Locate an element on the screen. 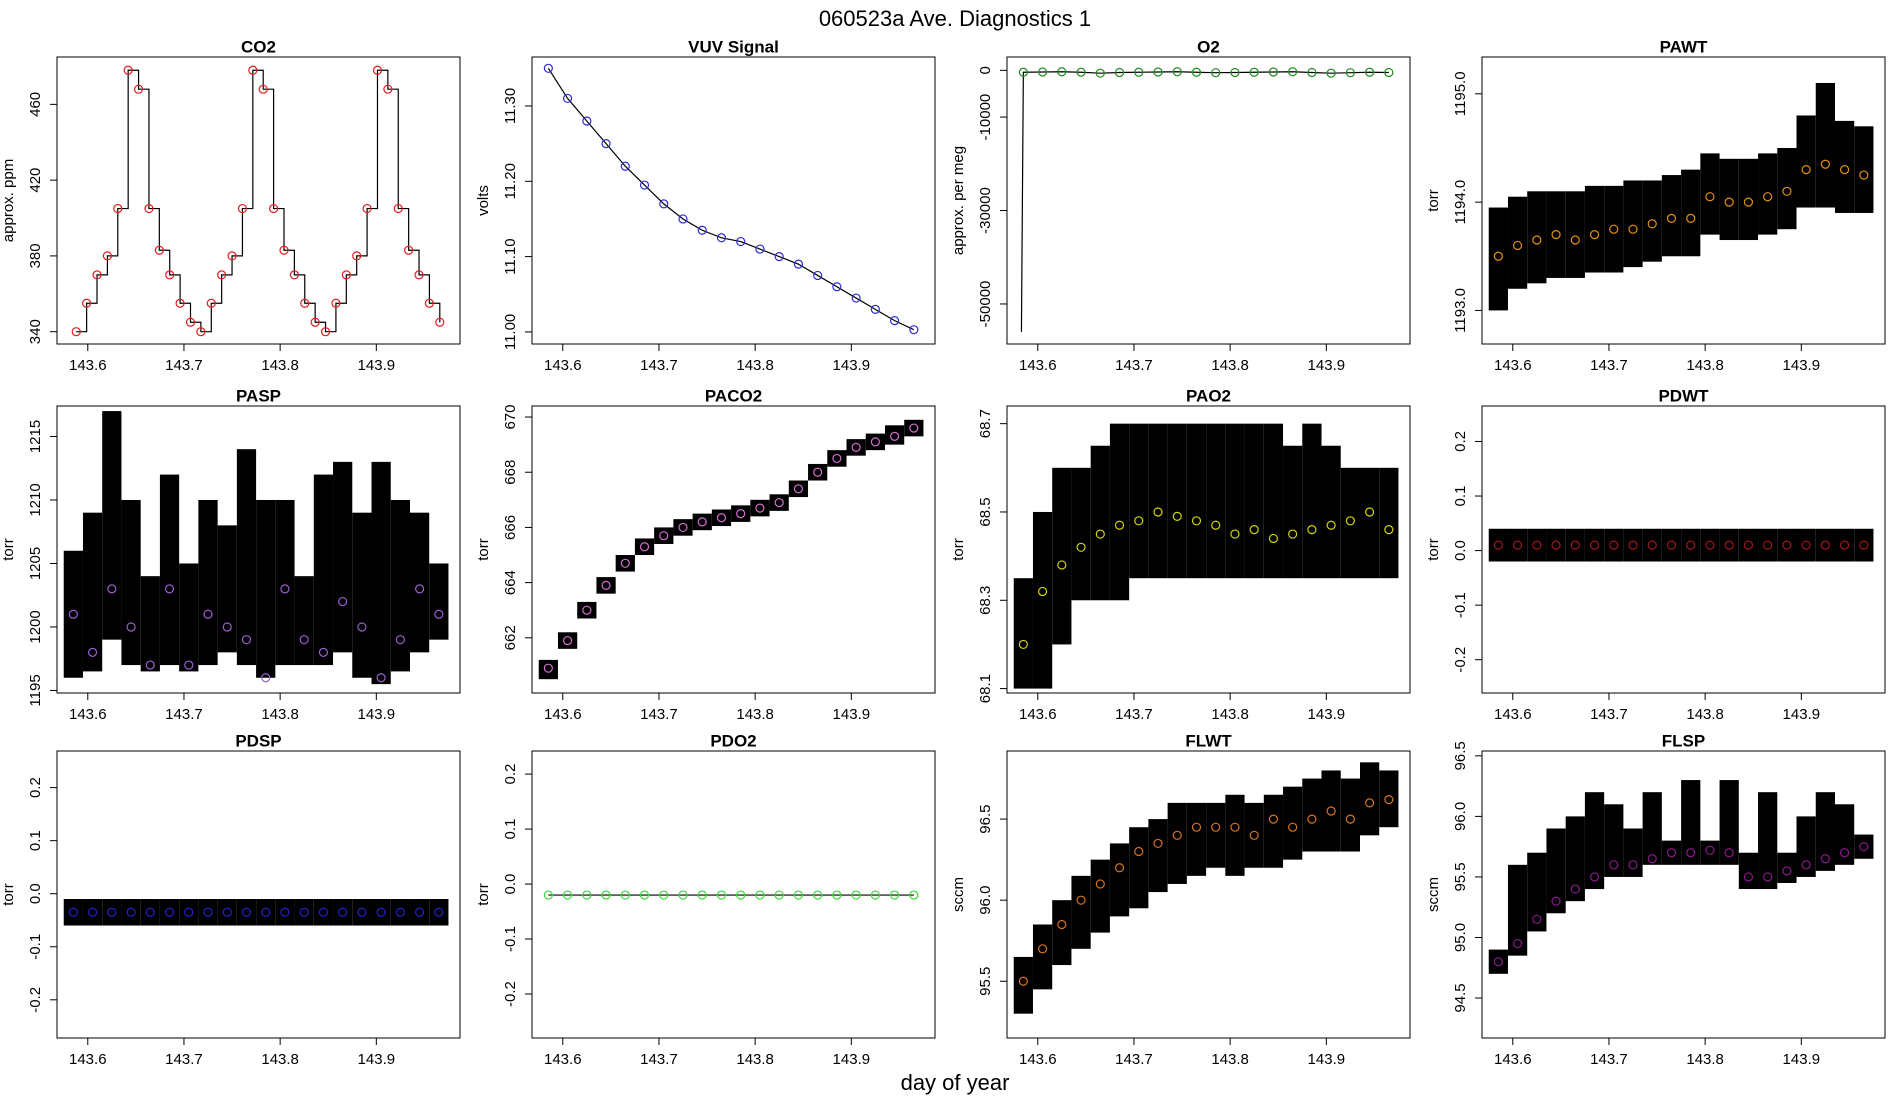 This screenshot has width=1900, height=1100. y-axis-label: sccm is located at coordinates (1433, 894).